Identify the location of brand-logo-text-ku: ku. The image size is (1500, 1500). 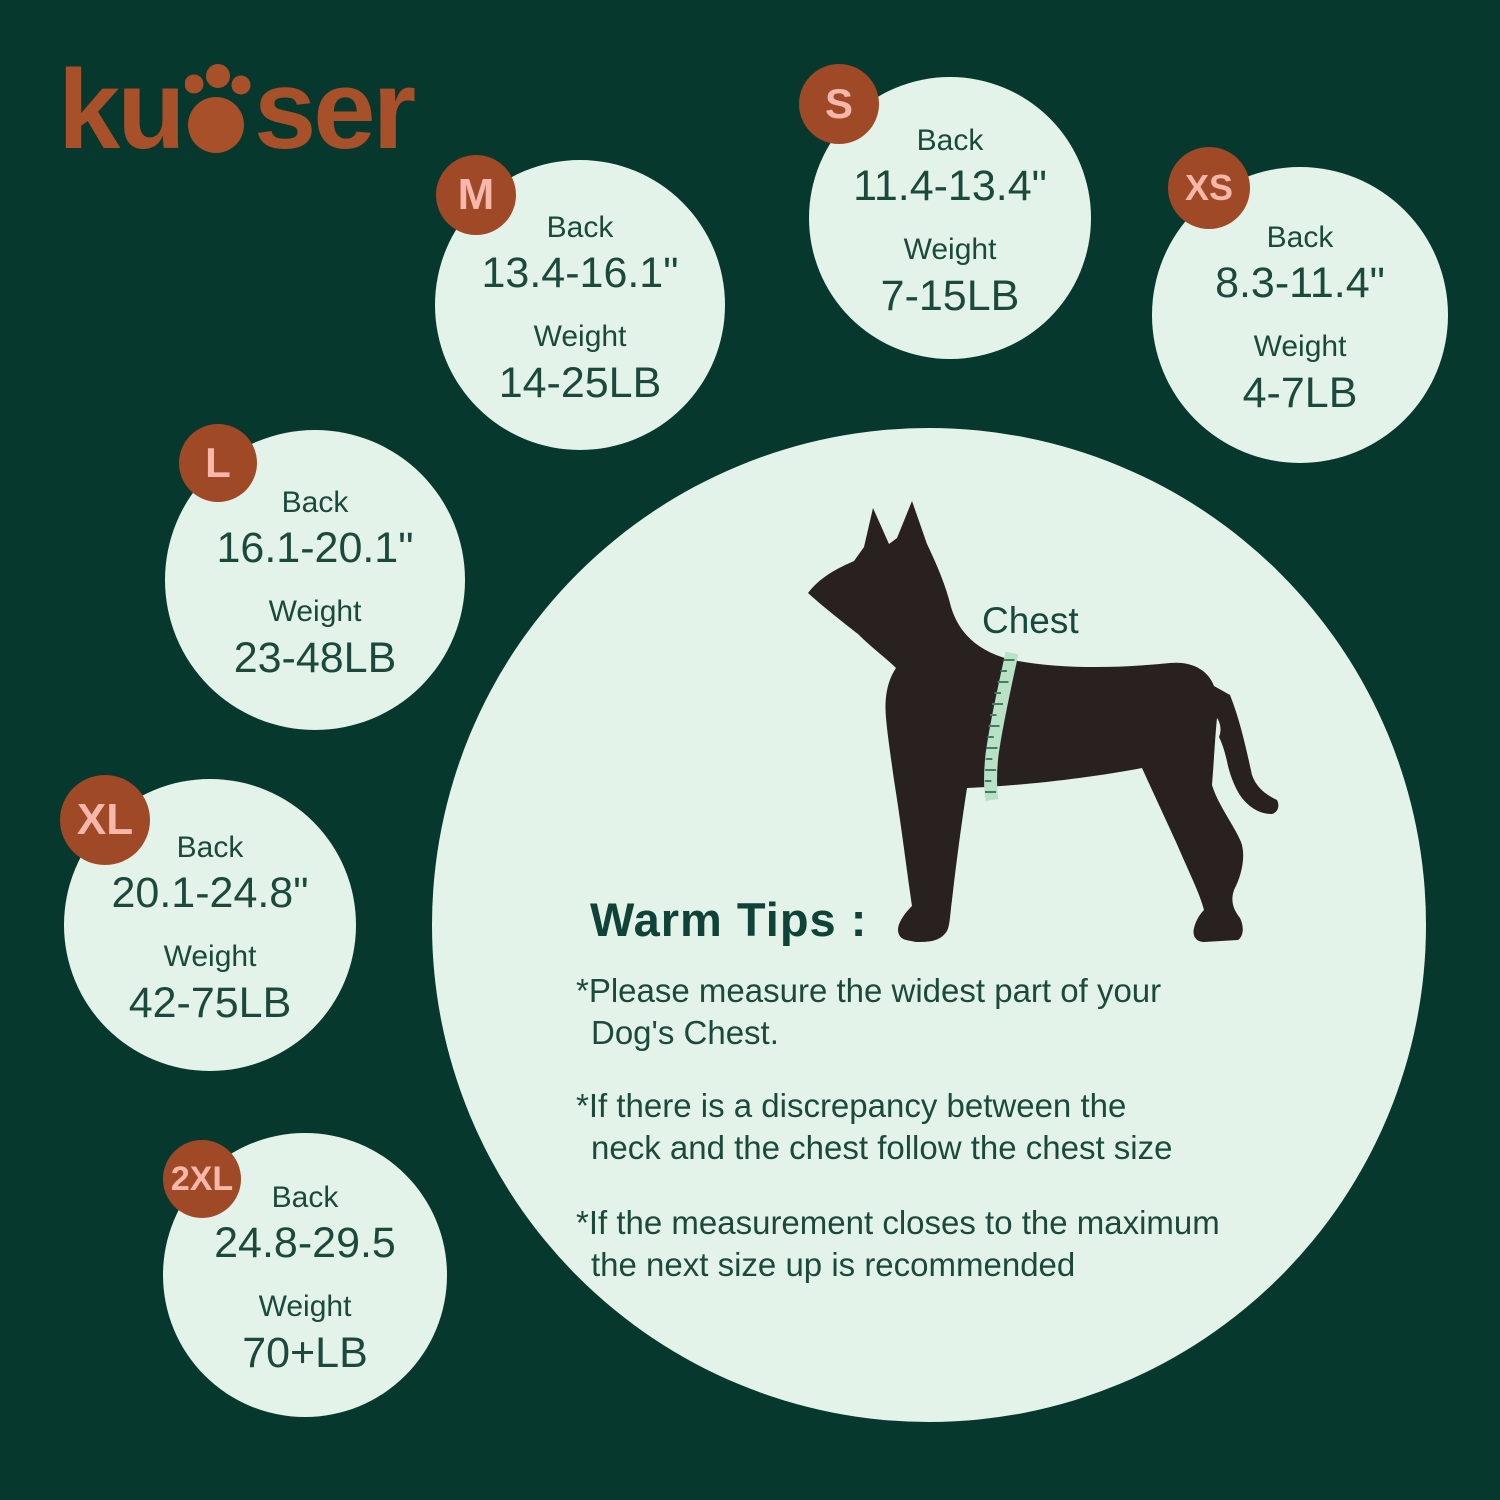
(122, 109).